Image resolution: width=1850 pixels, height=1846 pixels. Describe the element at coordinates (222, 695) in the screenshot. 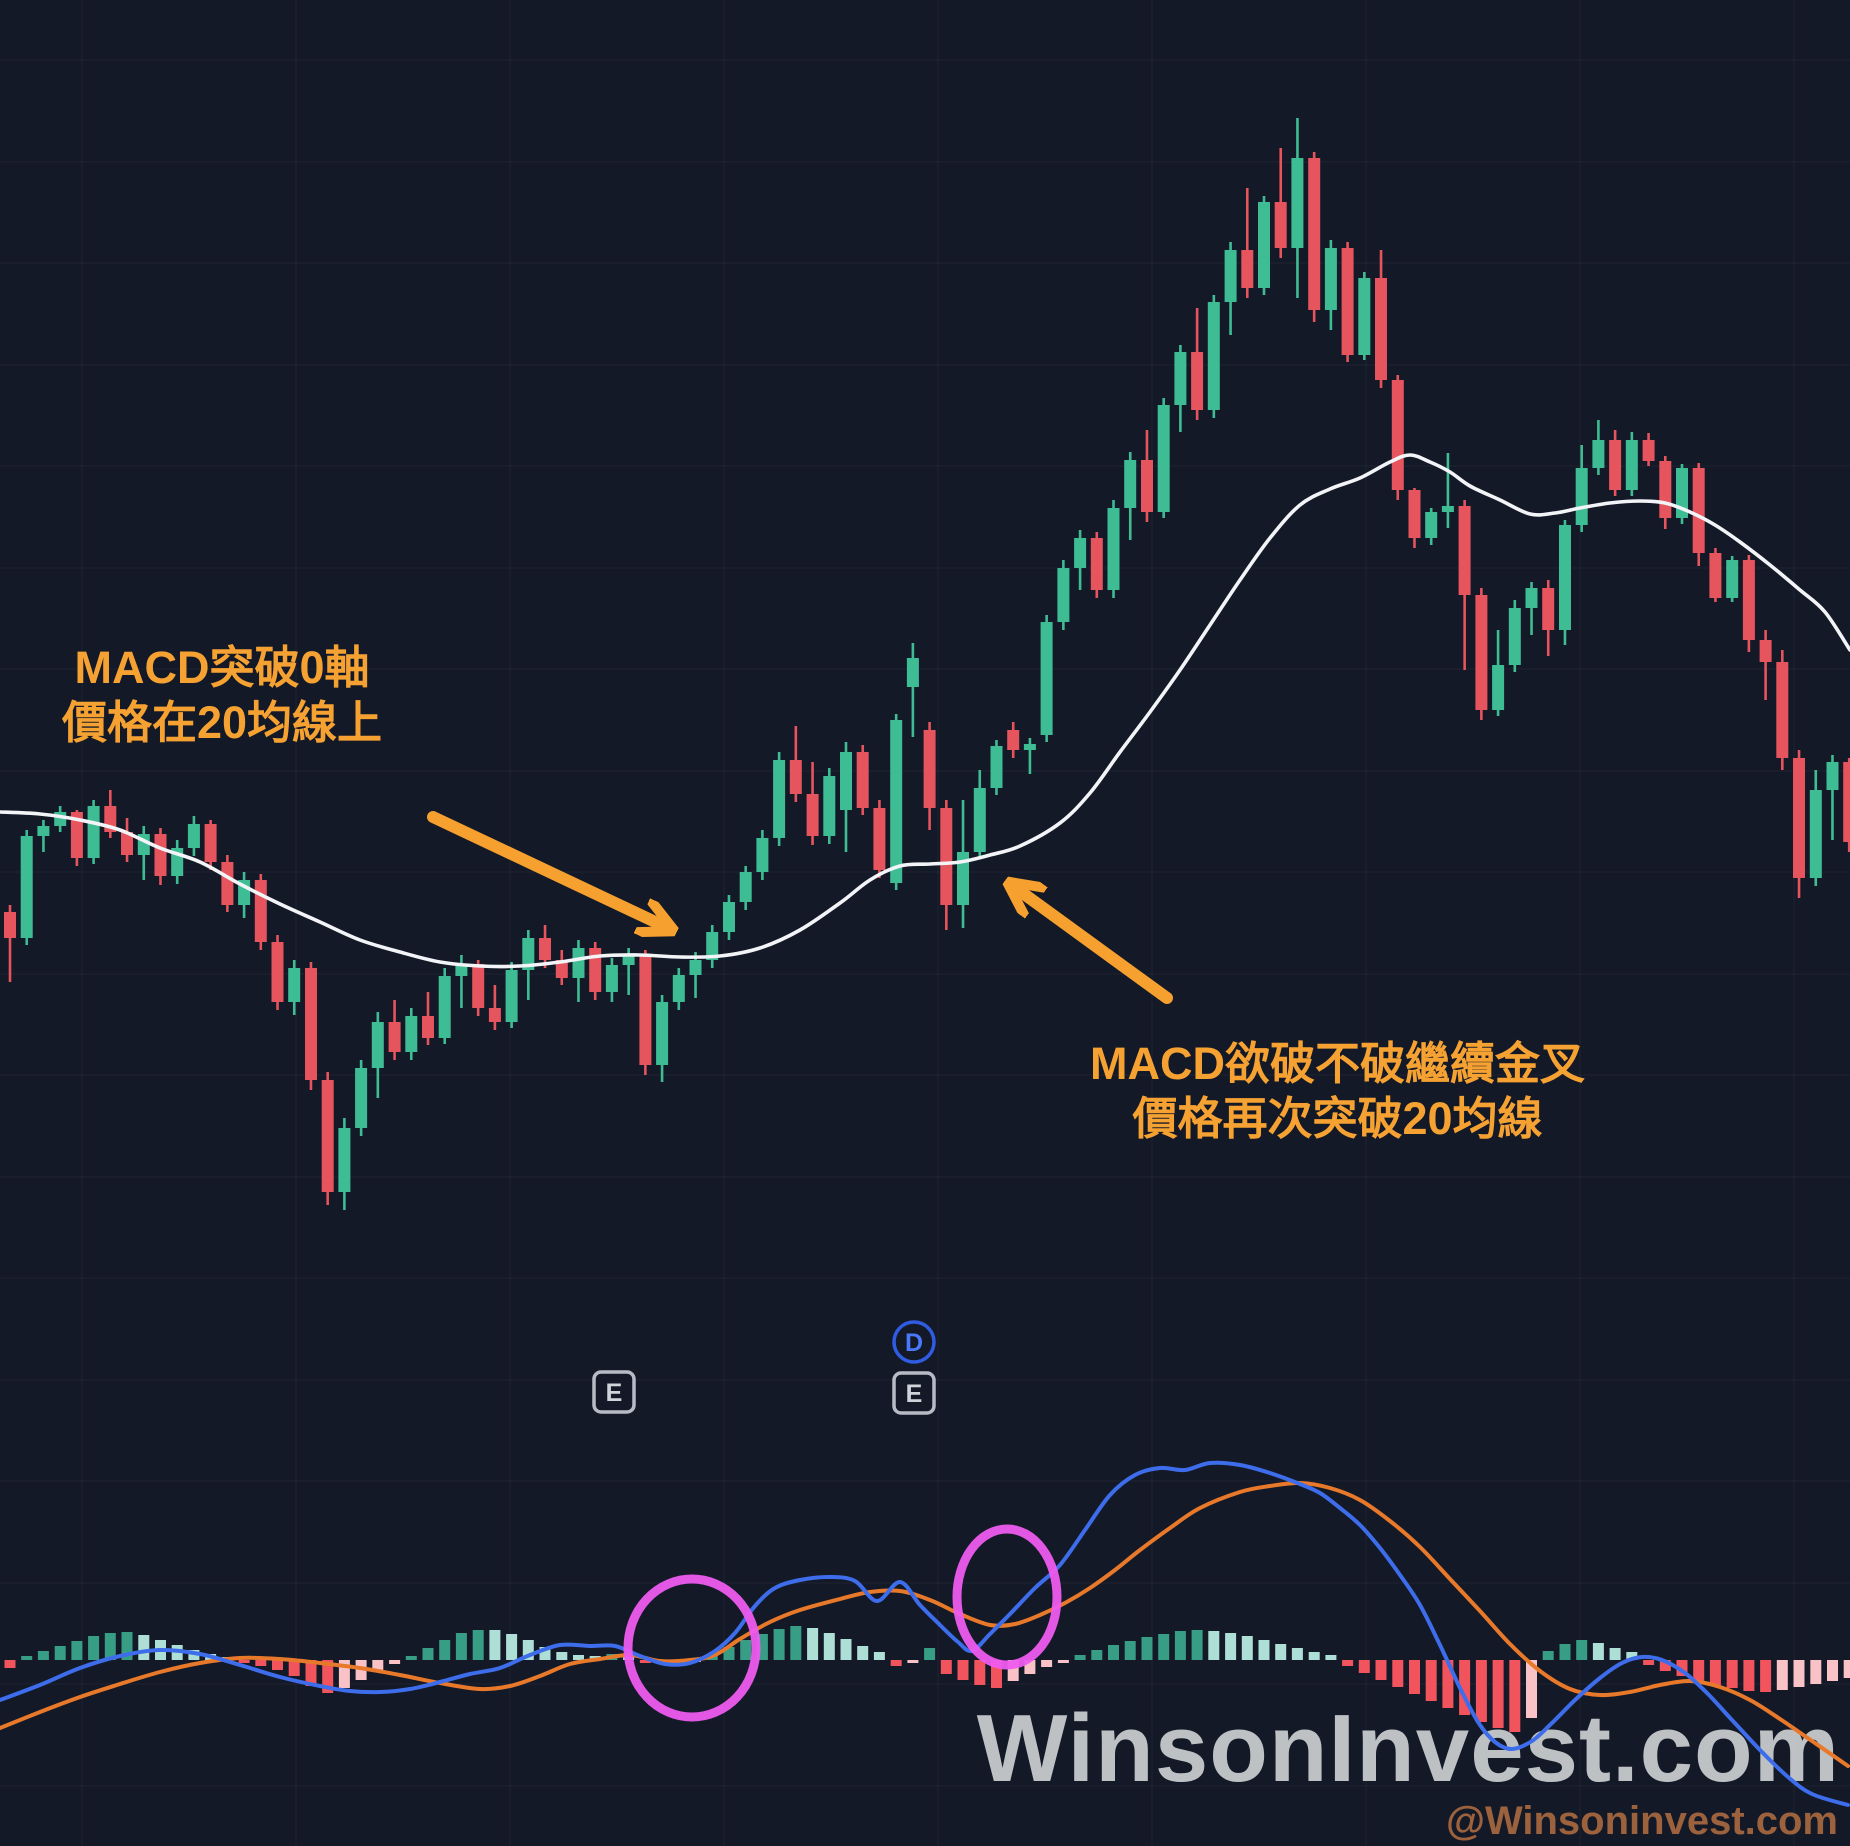

I see `annotation-macd-breaks-zero: MACD突破0軸 價格在20均線上` at that location.